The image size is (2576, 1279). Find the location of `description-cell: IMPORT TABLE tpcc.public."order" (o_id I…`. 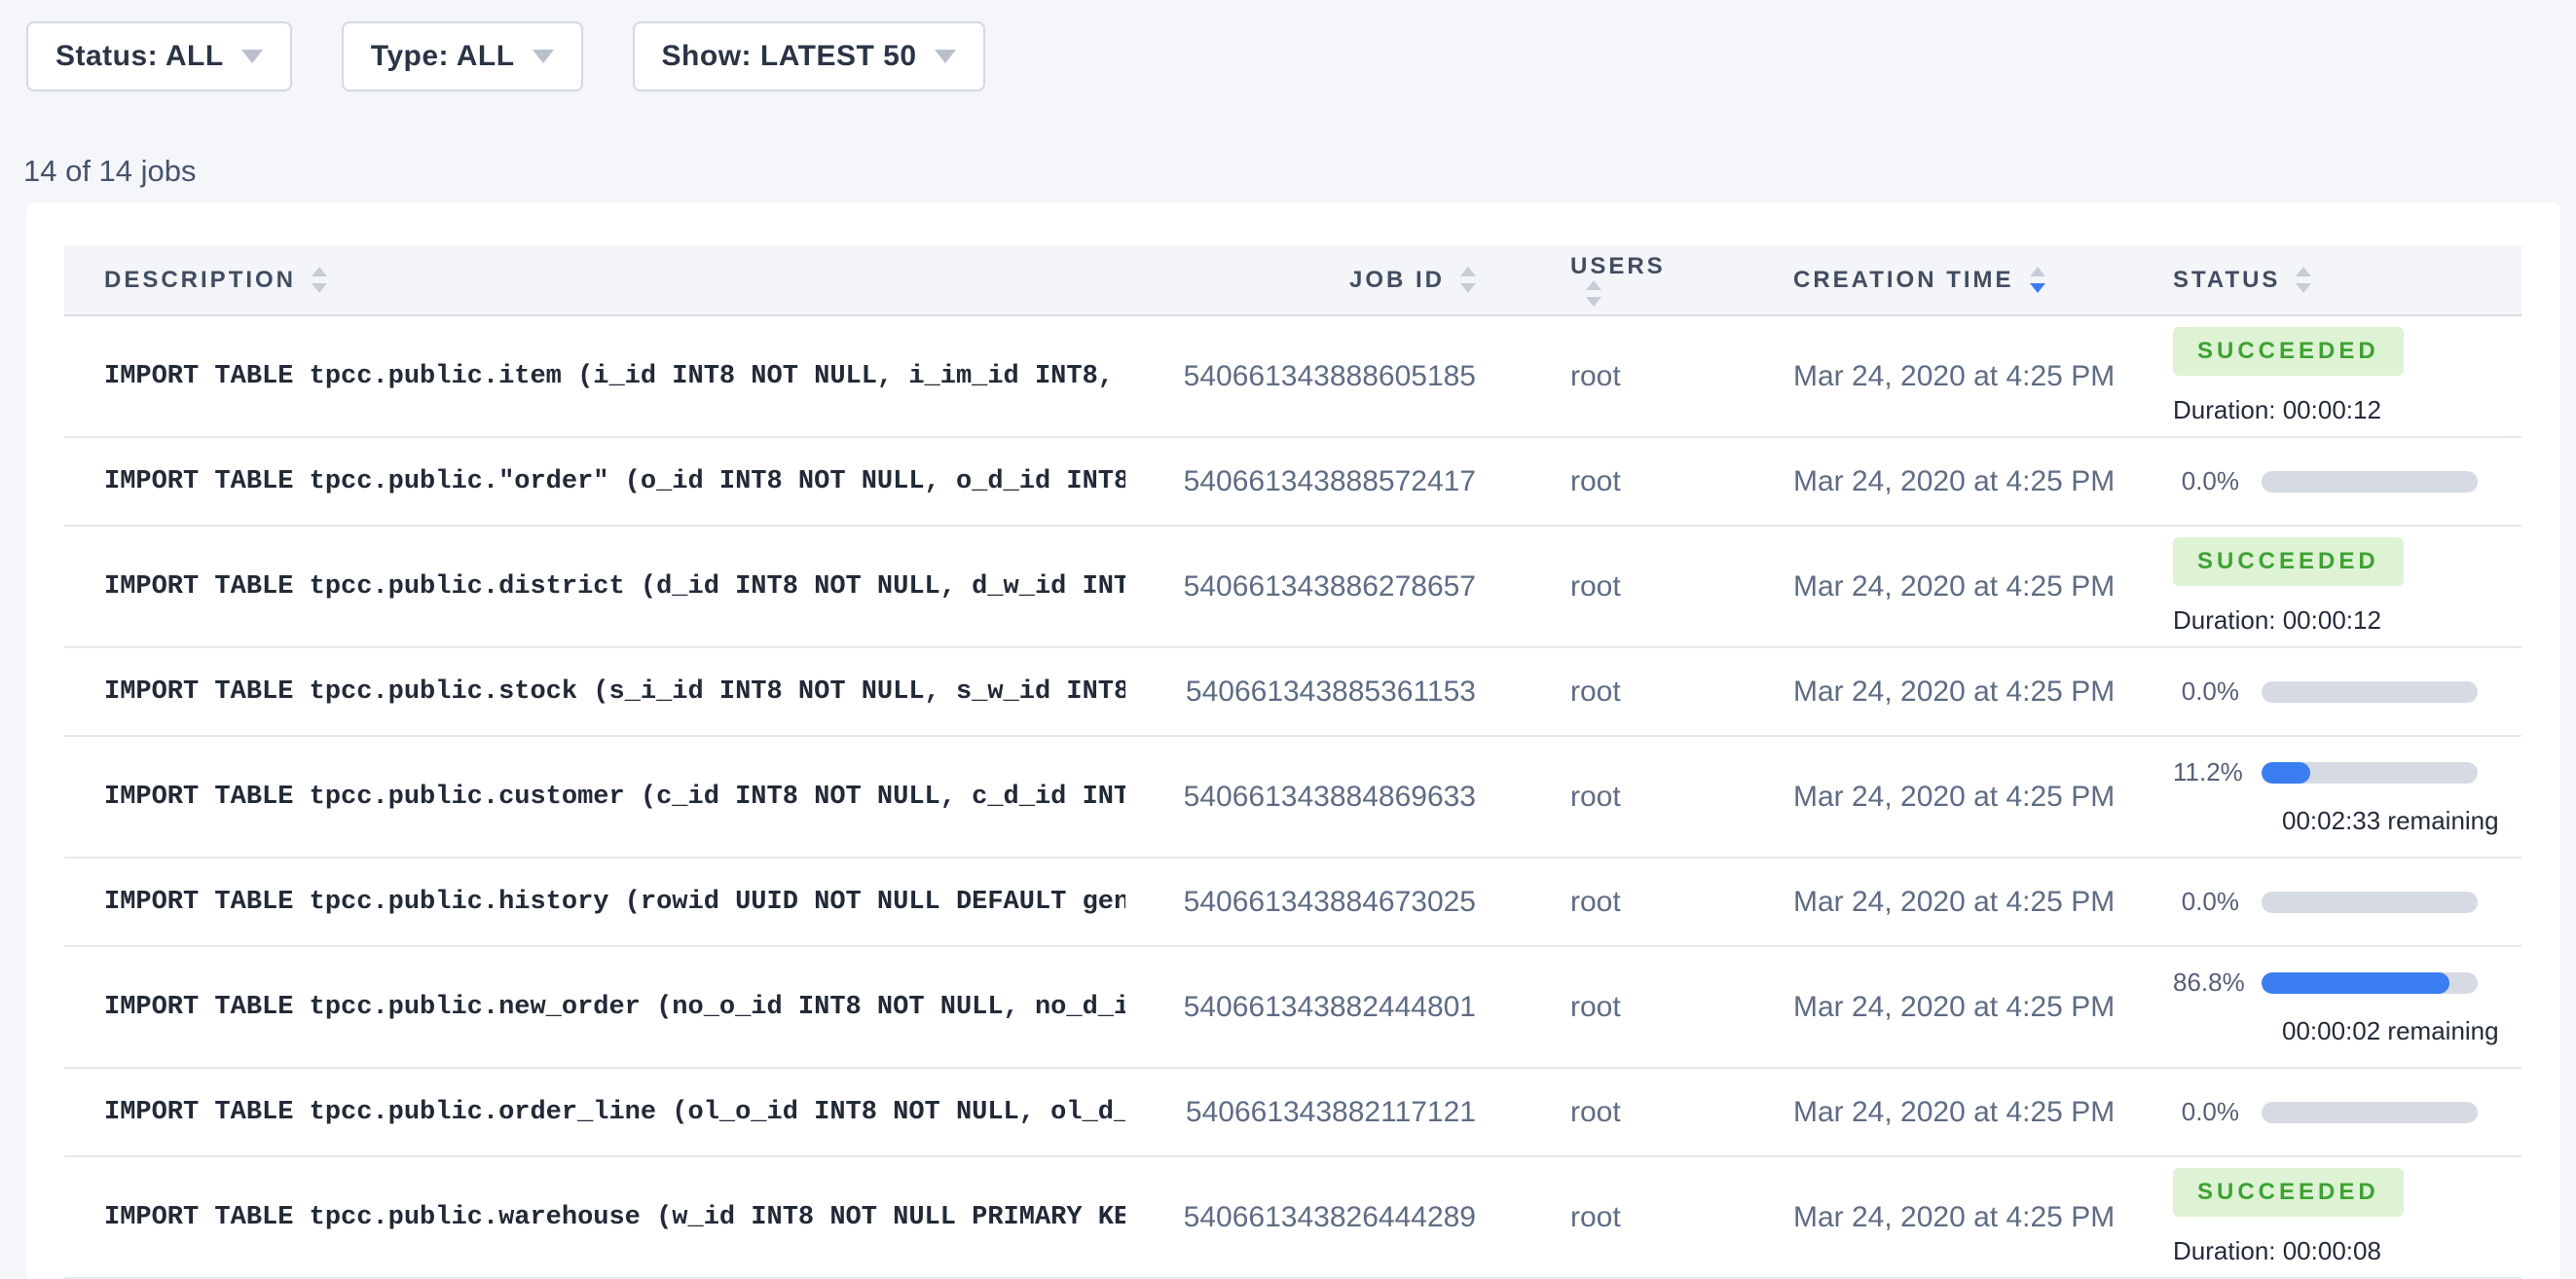

description-cell: IMPORT TABLE tpcc.public."order" (o_id I… is located at coordinates (594, 482).